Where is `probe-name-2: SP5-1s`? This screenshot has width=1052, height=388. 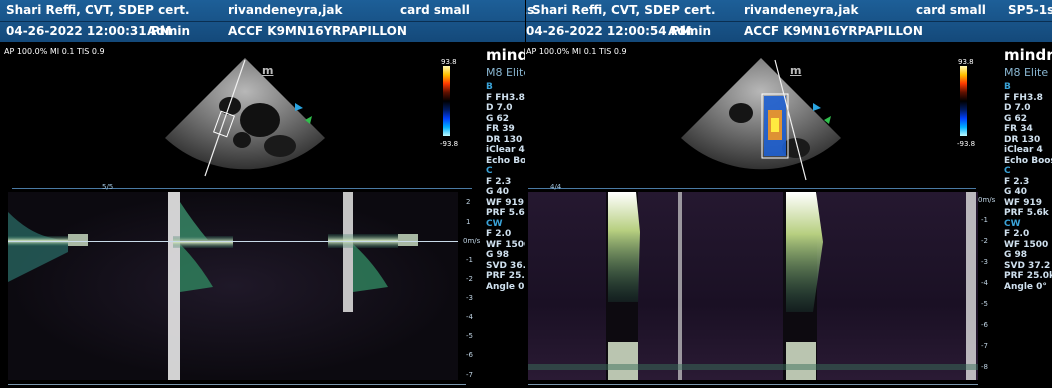
probe-name-2: SP5-1s is located at coordinates (1030, 10).